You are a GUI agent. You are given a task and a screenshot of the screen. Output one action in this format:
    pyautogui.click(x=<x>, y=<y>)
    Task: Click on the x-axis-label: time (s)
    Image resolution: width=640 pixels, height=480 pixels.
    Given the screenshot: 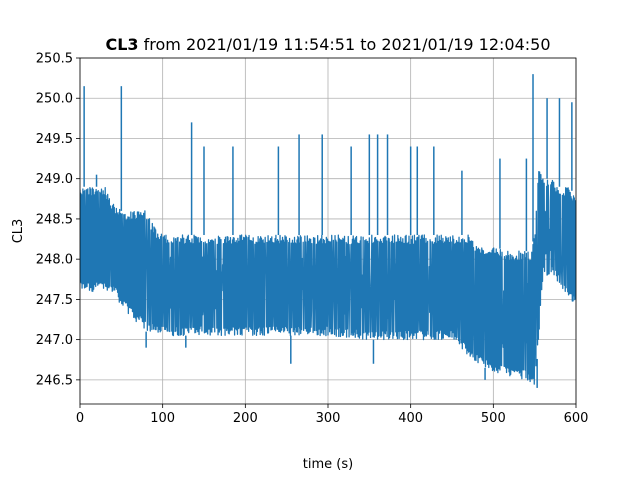 What is the action you would take?
    pyautogui.click(x=328, y=464)
    